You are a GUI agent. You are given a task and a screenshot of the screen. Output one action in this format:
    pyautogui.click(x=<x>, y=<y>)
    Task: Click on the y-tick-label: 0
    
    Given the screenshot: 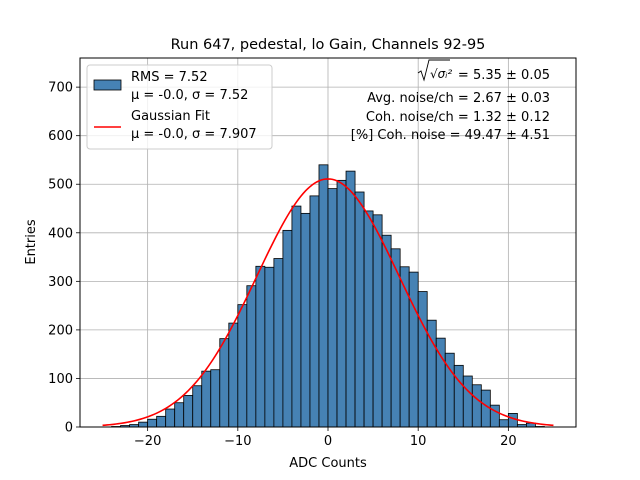 What is the action you would take?
    pyautogui.click(x=69, y=428)
    